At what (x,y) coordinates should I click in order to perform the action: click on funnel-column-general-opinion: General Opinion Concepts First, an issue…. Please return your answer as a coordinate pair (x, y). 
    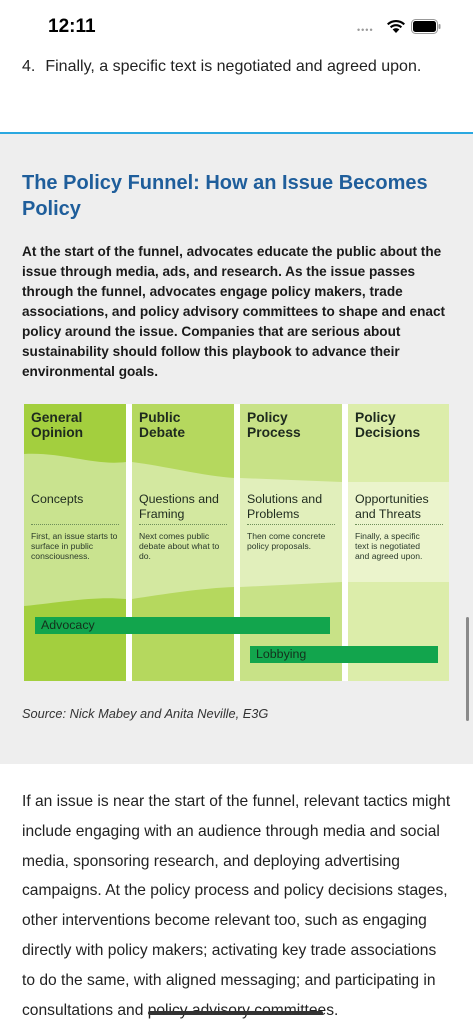
    Looking at the image, I should click on (75, 542).